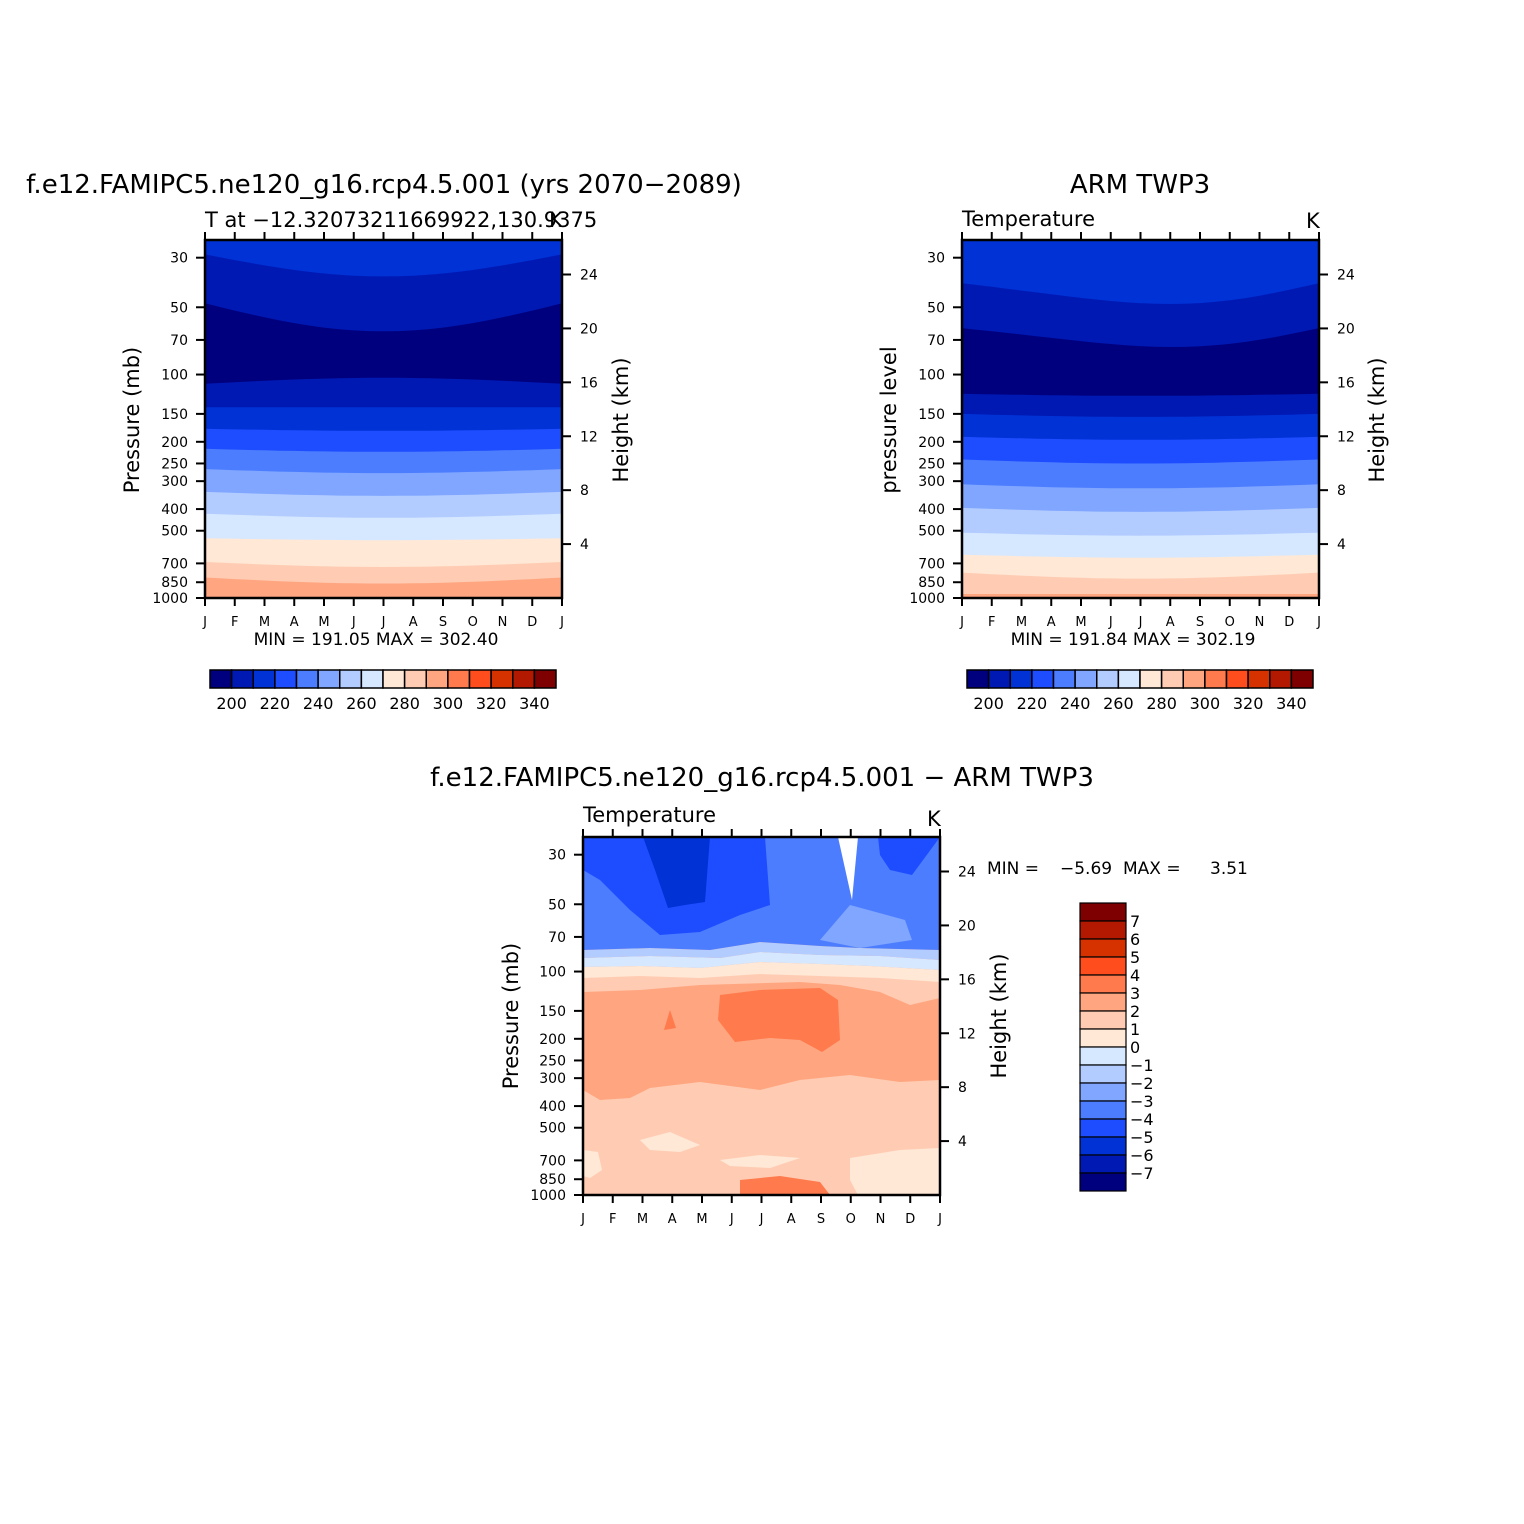 This screenshot has width=1524, height=1524. I want to click on colorbar-label: 6, so click(1135, 939).